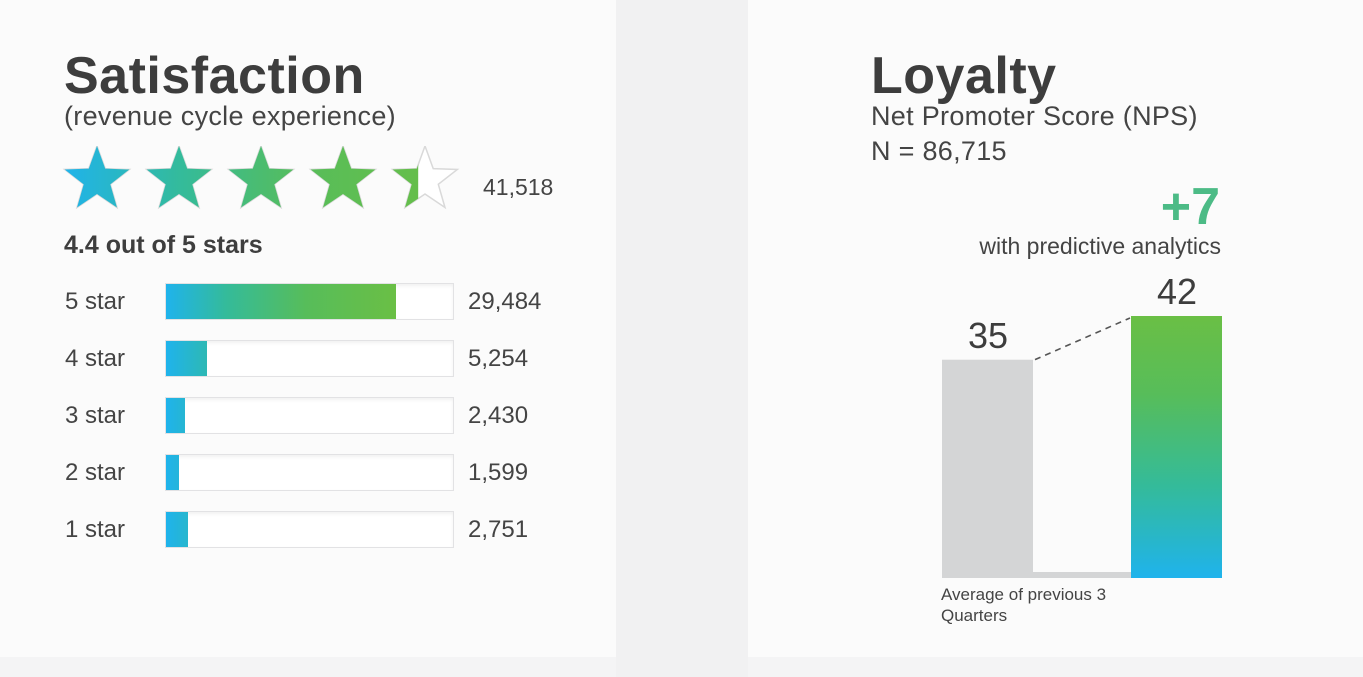 This screenshot has height=677, width=1363. Describe the element at coordinates (939, 151) in the screenshot. I see `sample-size: N = 86,715` at that location.